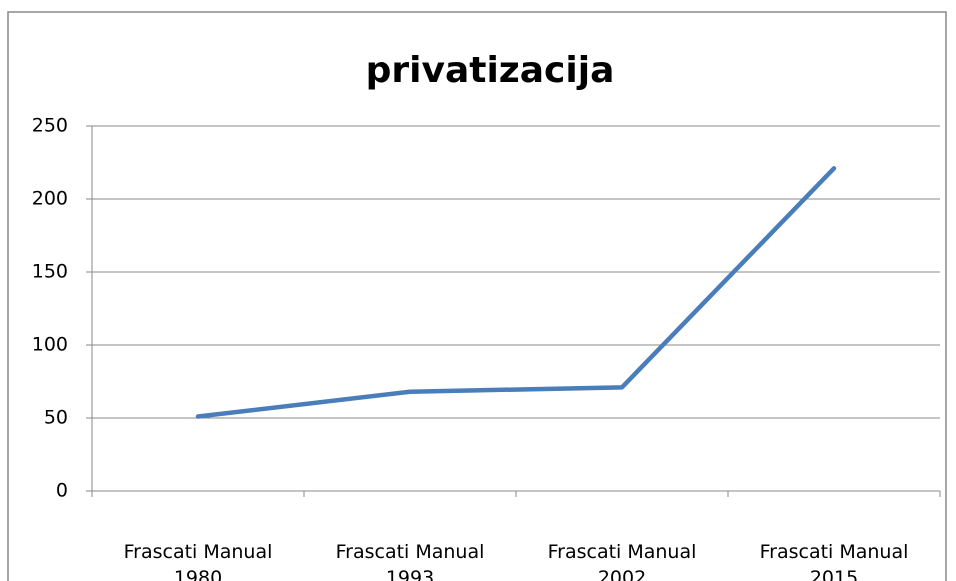  What do you see at coordinates (50, 126) in the screenshot?
I see `y-tick-label: 250` at bounding box center [50, 126].